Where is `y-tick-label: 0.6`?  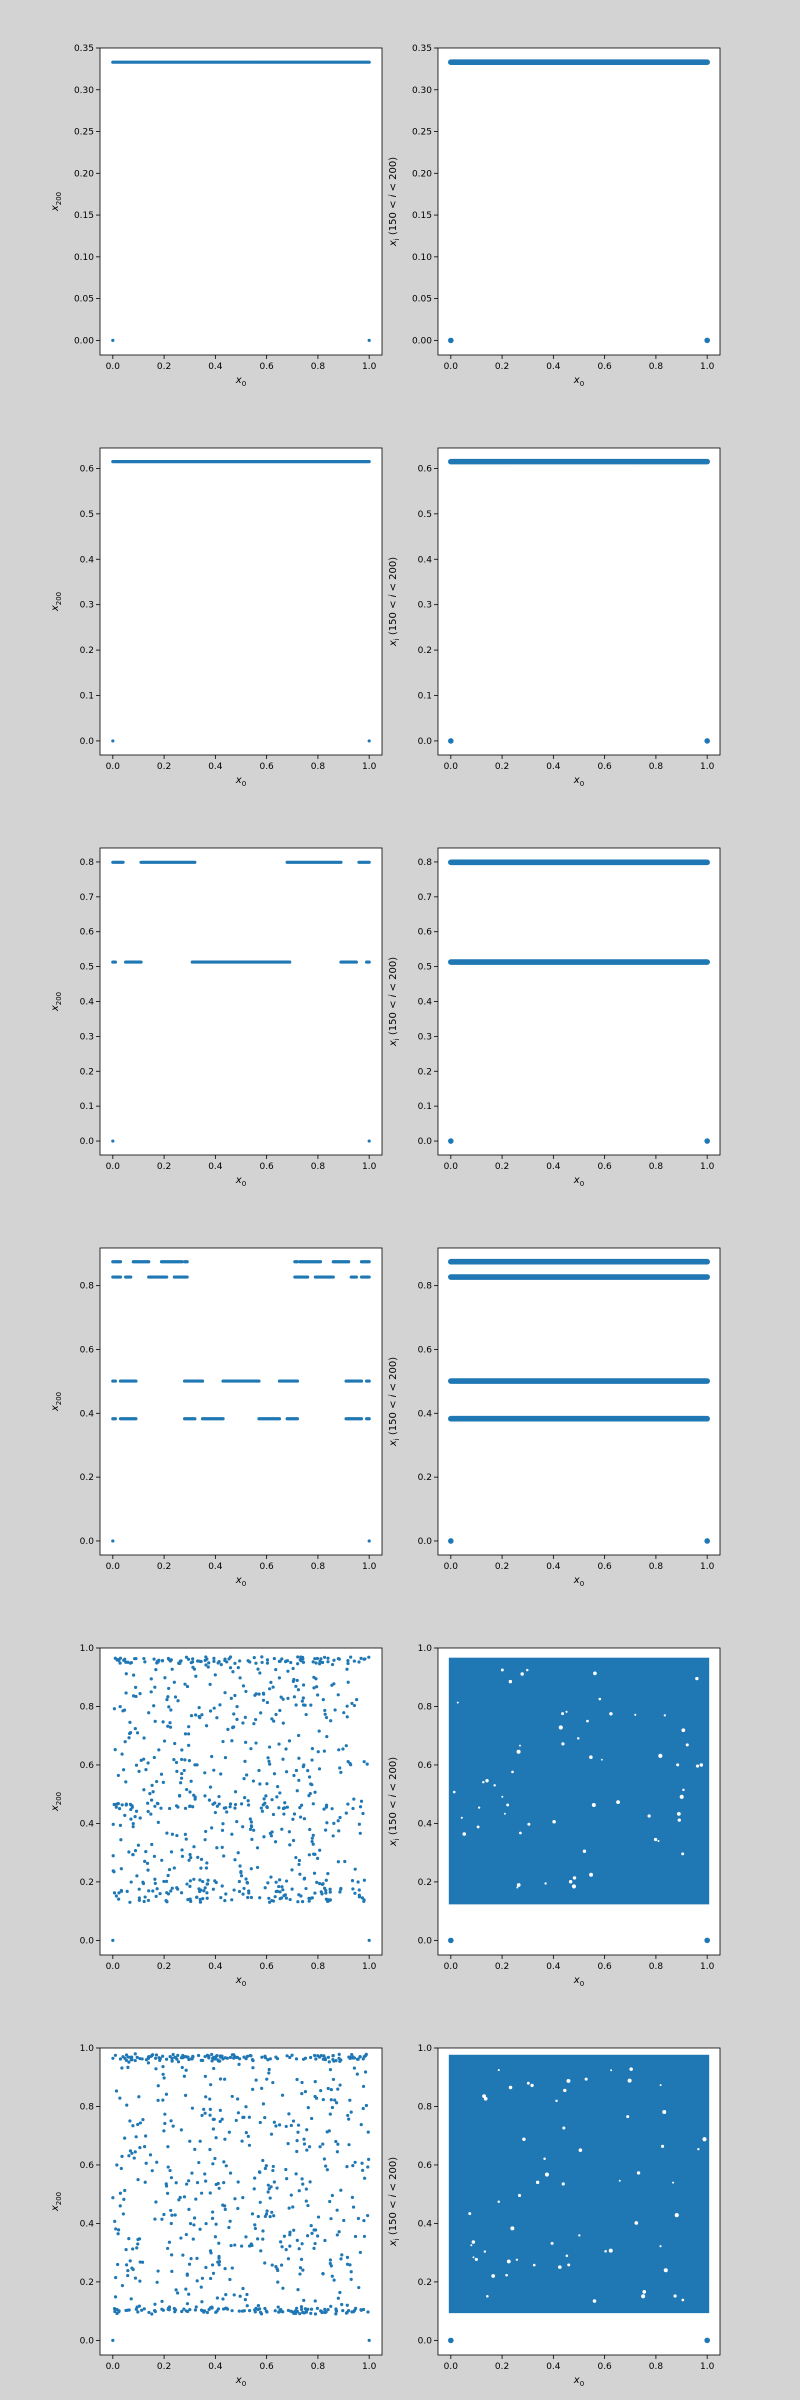 y-tick-label: 0.6 is located at coordinates (425, 2166).